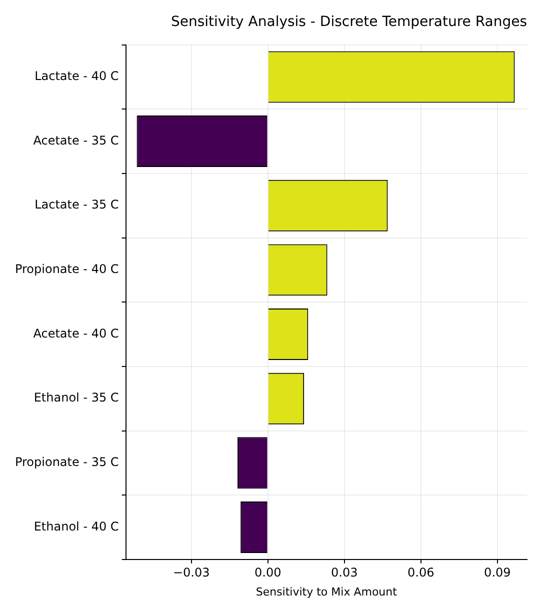 The width and height of the screenshot is (539, 611). Describe the element at coordinates (344, 573) in the screenshot. I see `x-tick-label: 0.03` at that location.